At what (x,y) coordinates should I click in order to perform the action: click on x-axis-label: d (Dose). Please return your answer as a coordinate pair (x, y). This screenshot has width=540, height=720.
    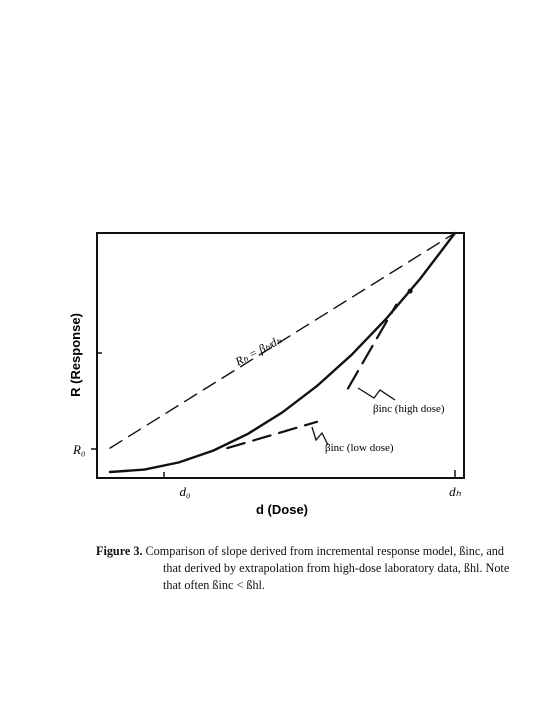
    Looking at the image, I should click on (282, 509).